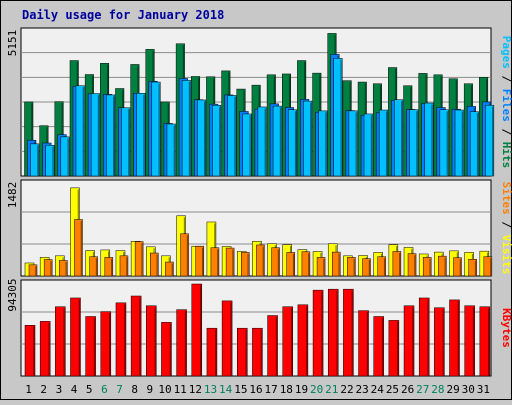 The image size is (512, 405). Describe the element at coordinates (164, 389) in the screenshot. I see `x-tick-label: 10` at that location.